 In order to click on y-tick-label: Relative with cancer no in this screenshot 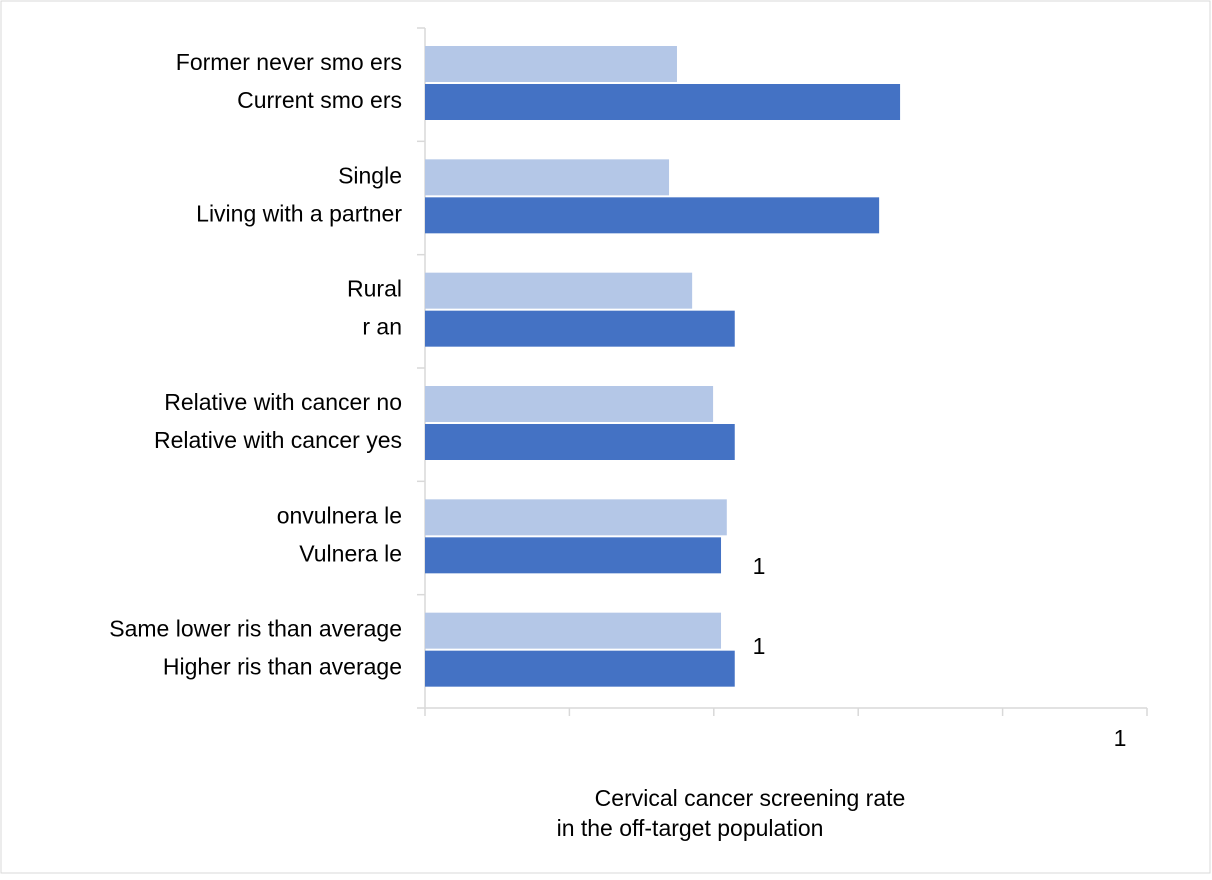, I will do `click(283, 402)`.